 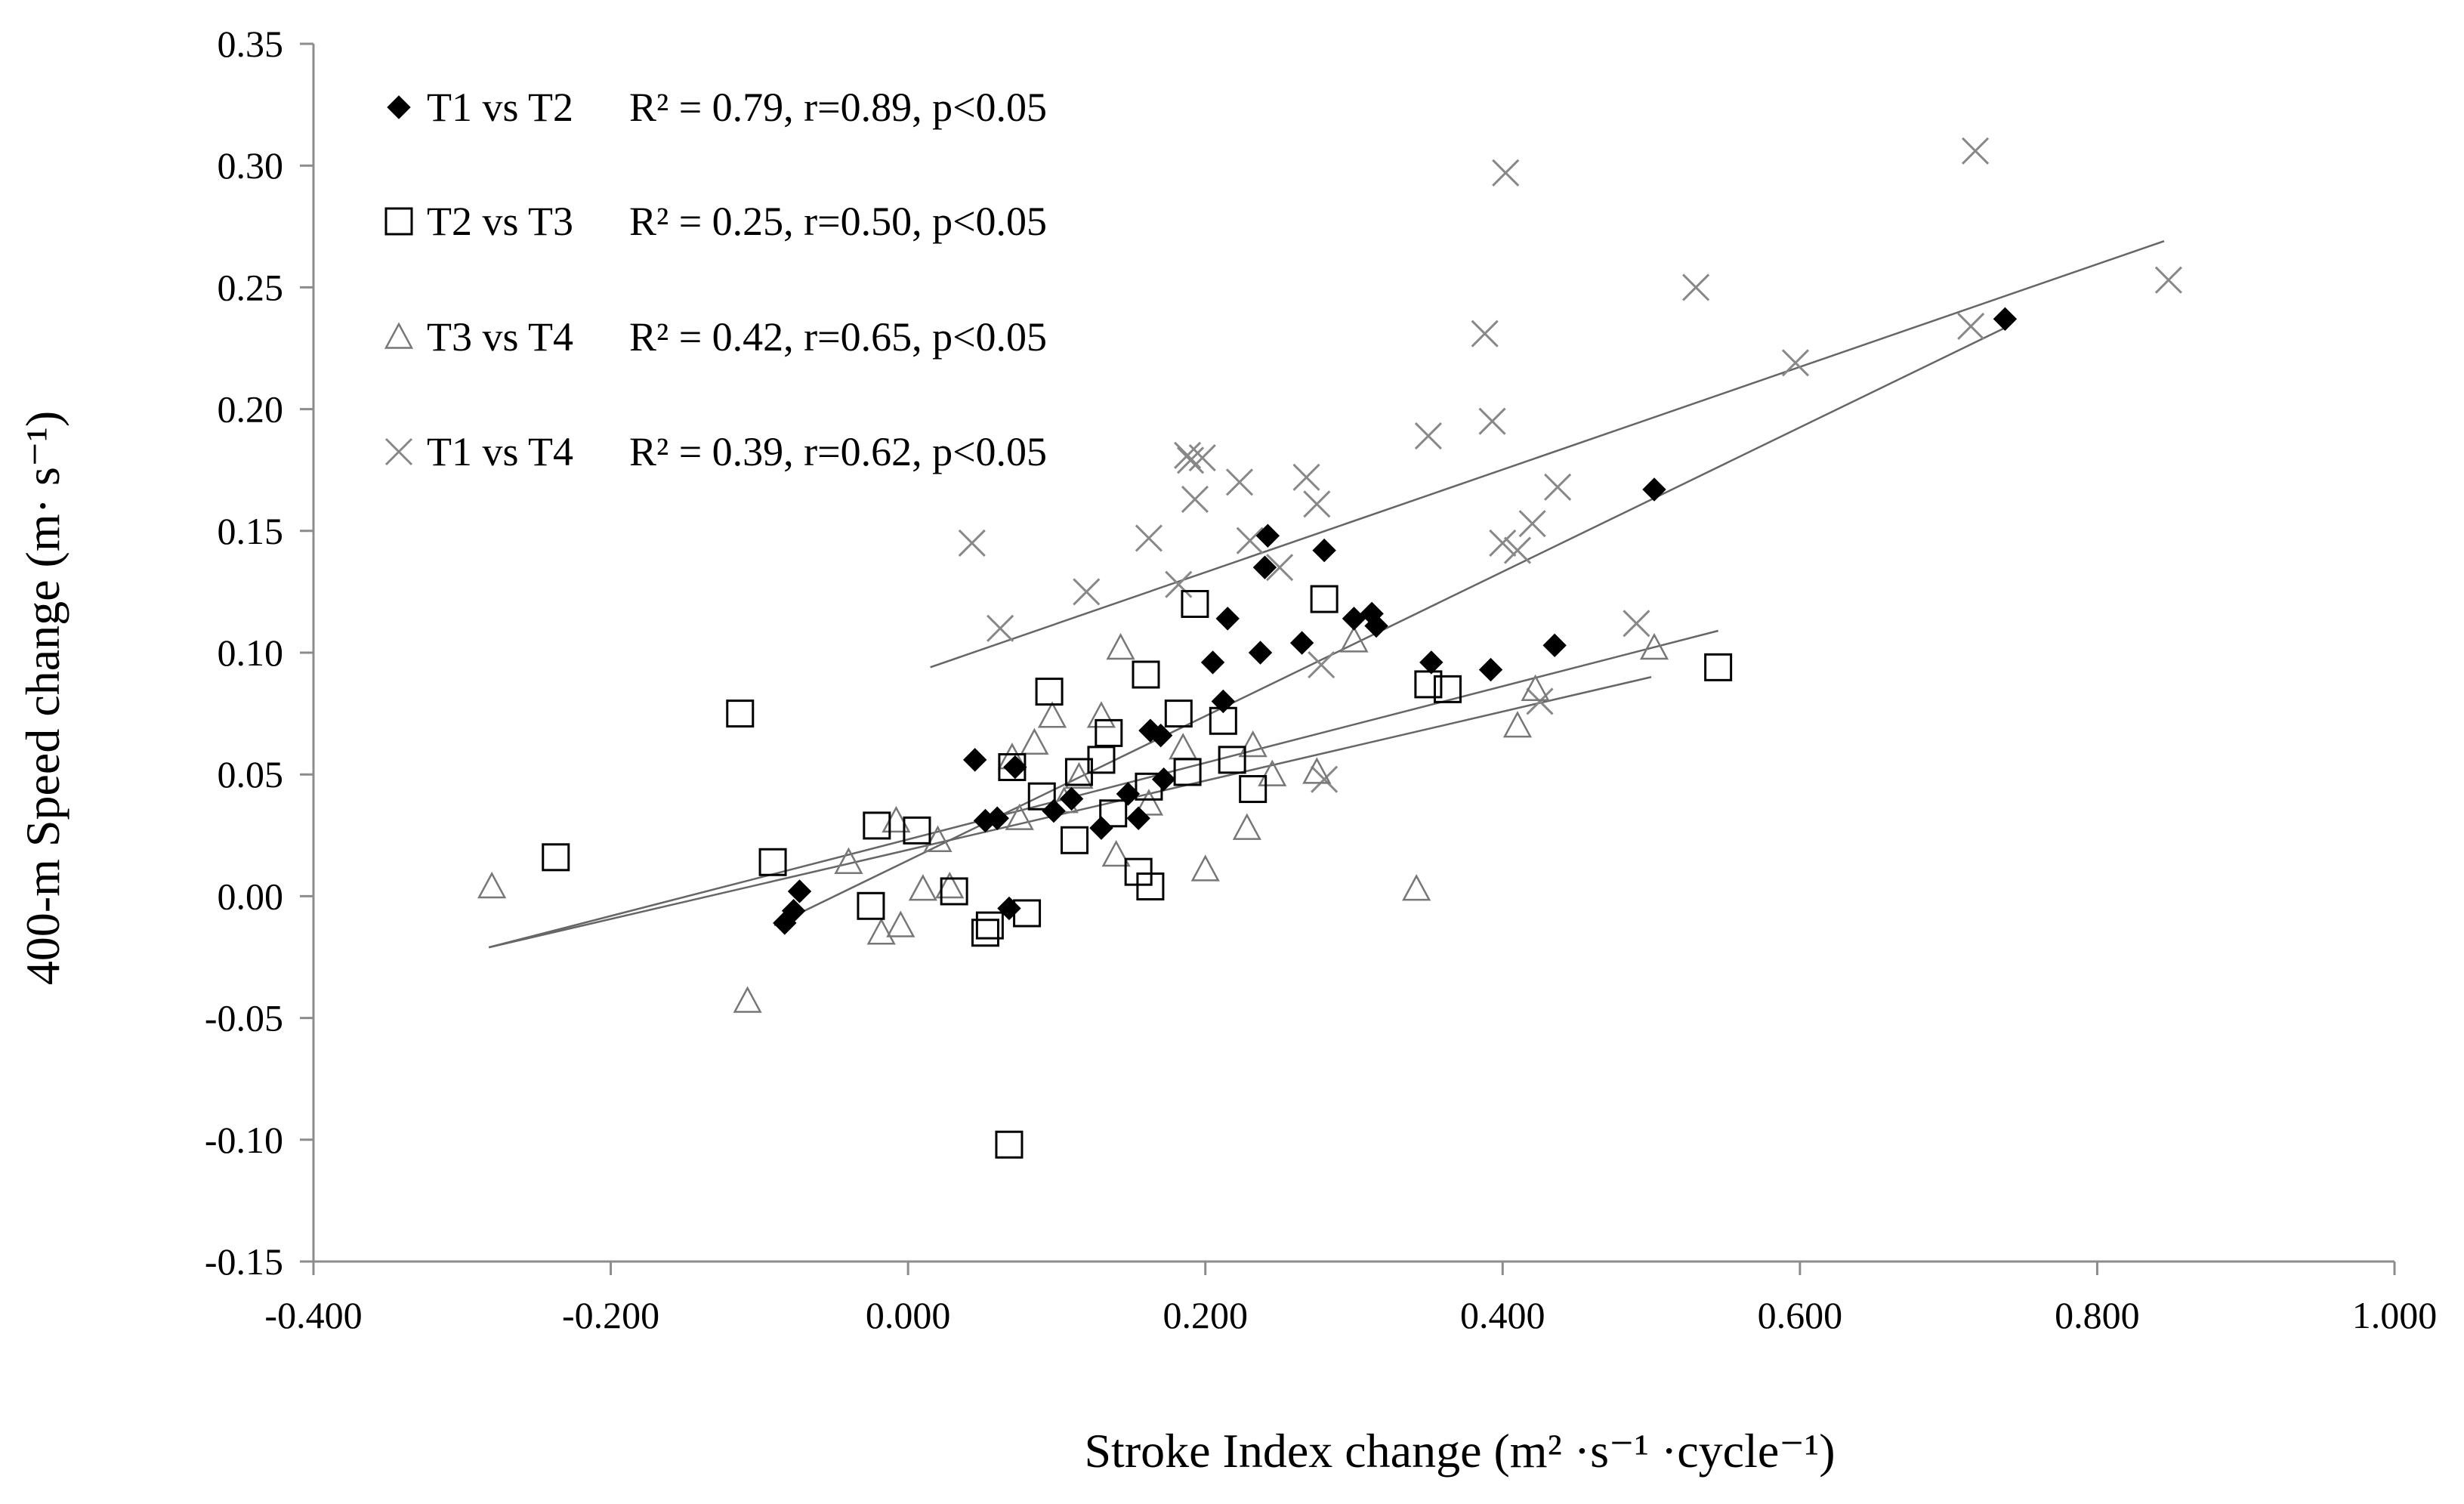 What do you see at coordinates (251, 653) in the screenshot?
I see `y-tick-label: 0.10` at bounding box center [251, 653].